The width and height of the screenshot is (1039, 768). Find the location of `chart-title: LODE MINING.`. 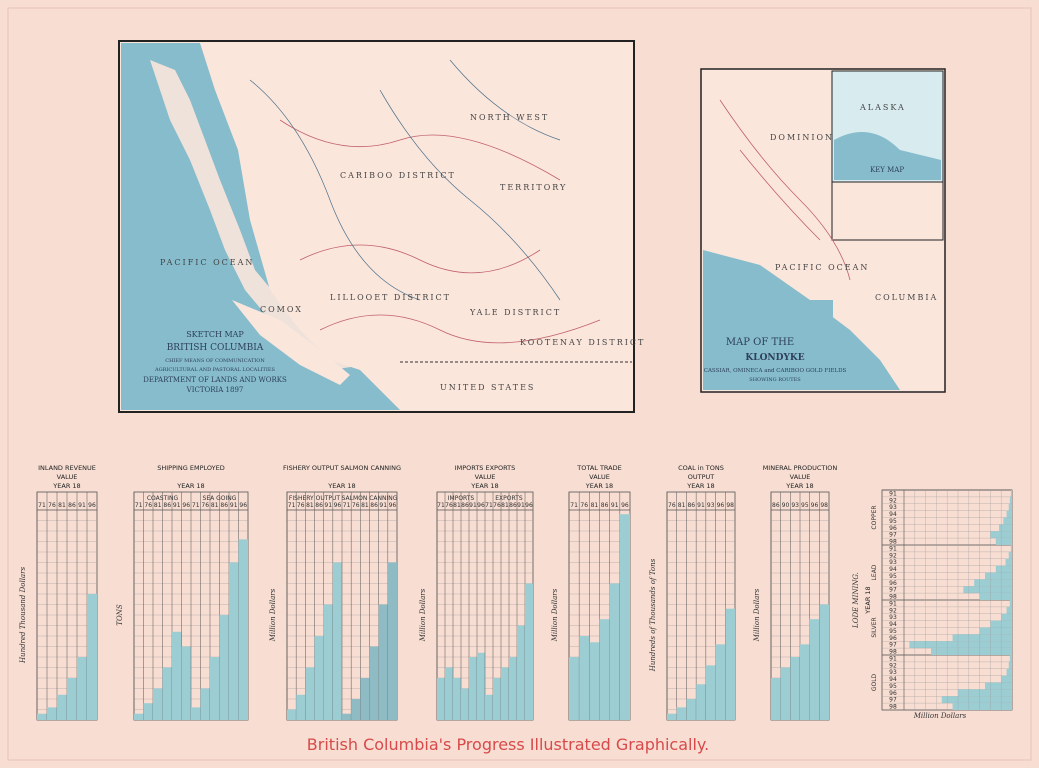

chart-title: LODE MINING. is located at coordinates (856, 600).